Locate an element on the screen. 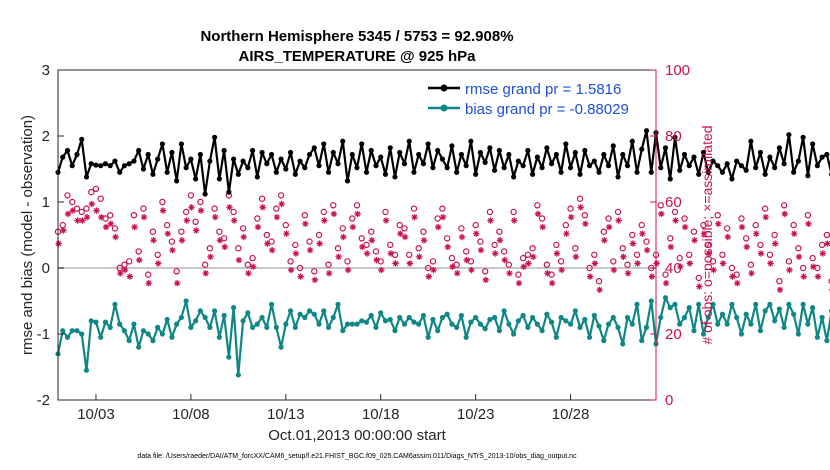 Image resolution: width=830 pixels, height=470 pixels. legend-bias-marker is located at coordinates (444, 108).